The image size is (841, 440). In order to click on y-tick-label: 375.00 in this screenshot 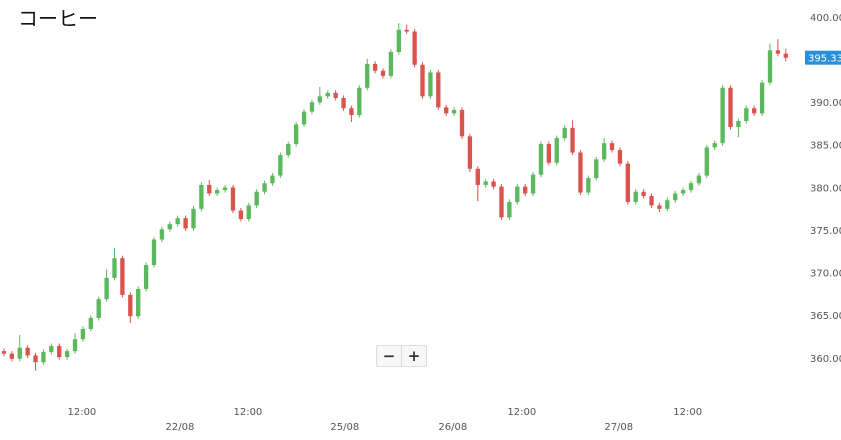, I will do `click(825, 231)`.